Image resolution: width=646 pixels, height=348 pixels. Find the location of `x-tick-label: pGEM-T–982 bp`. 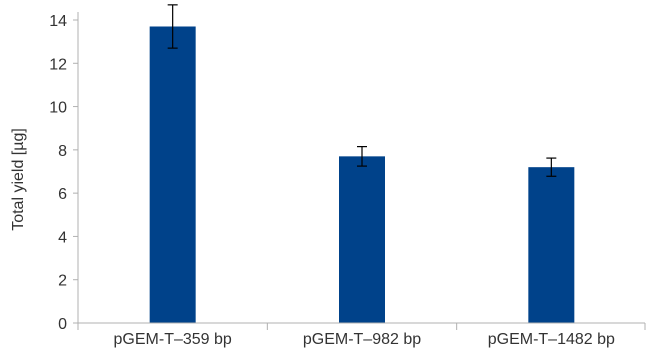

x-tick-label: pGEM-T–982 bp is located at coordinates (362, 339).